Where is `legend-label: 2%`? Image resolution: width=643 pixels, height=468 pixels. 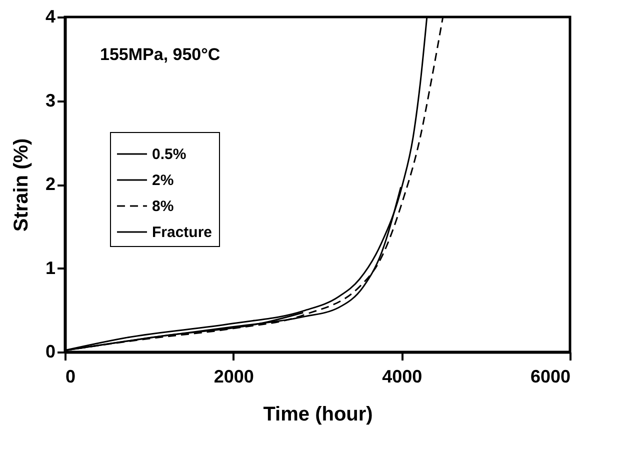
legend-label: 2% is located at coordinates (163, 180).